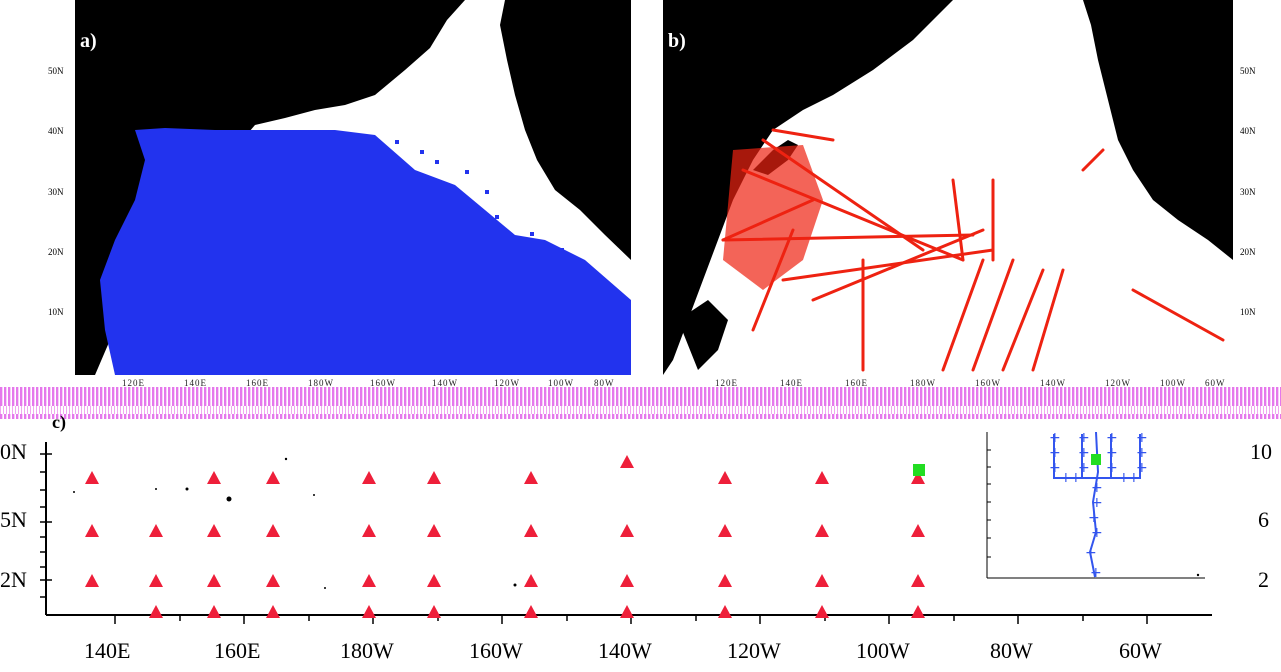  What do you see at coordinates (1215, 383) in the screenshot?
I see `lon-label: 60W` at bounding box center [1215, 383].